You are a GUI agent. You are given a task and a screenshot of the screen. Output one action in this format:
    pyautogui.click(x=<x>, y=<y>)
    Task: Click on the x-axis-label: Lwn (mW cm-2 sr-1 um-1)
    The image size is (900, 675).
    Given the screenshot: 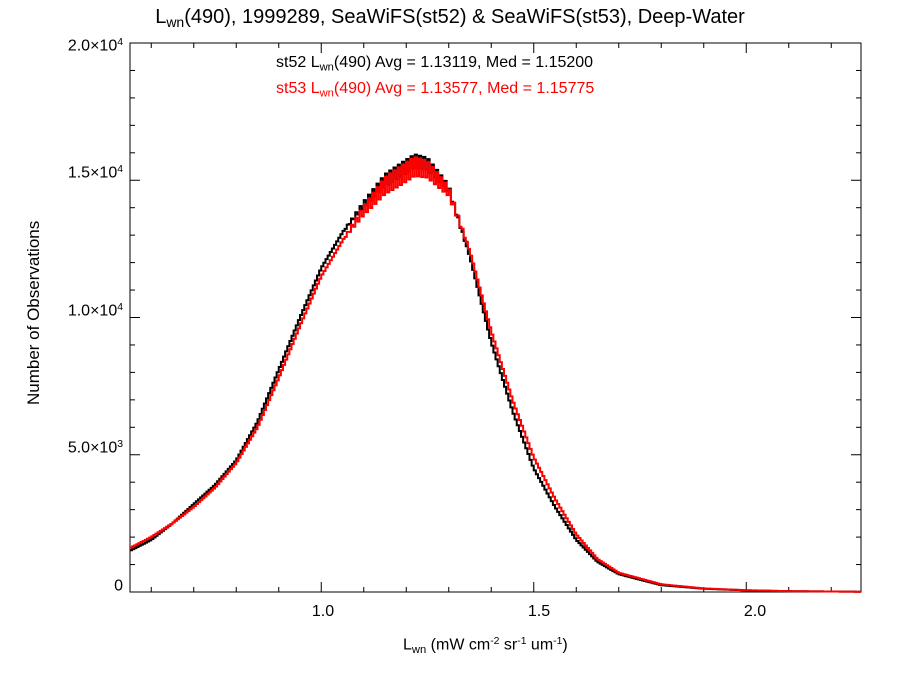 What is the action you would take?
    pyautogui.click(x=485, y=646)
    